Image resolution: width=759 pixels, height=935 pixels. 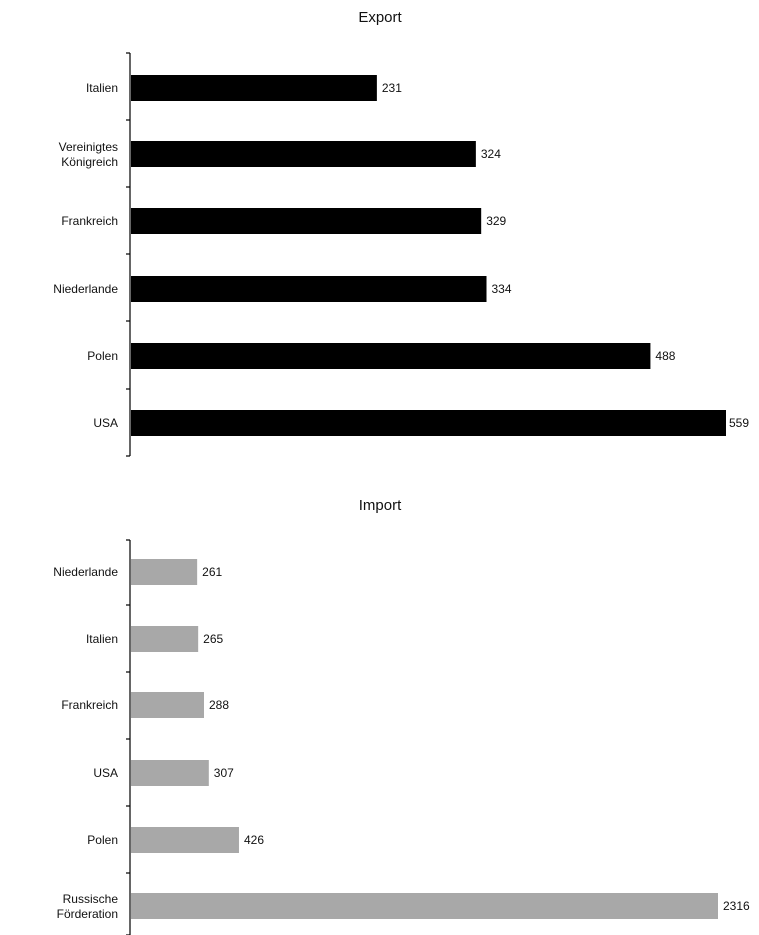 What do you see at coordinates (88, 906) in the screenshot?
I see `import-category-label: Russische Förderation` at bounding box center [88, 906].